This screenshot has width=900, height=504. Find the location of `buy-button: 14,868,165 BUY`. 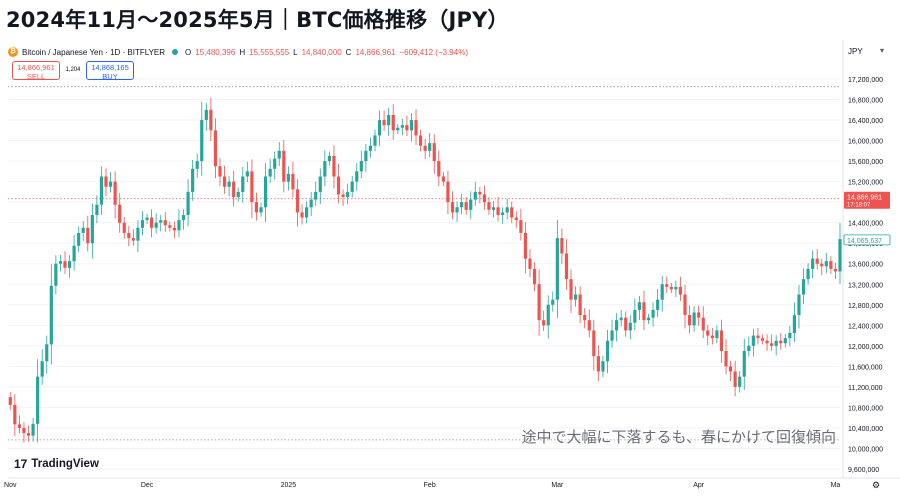

buy-button: 14,868,165 BUY is located at coordinates (110, 71).